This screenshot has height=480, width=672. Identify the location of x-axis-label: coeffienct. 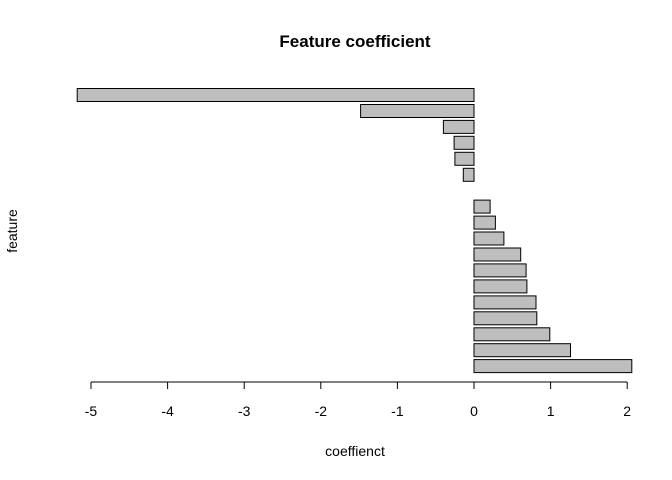
(355, 451).